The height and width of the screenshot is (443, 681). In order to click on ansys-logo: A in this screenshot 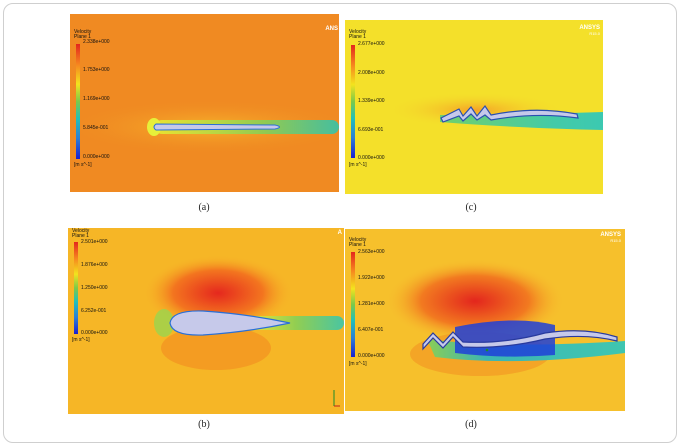, I will do `click(339, 233)`.